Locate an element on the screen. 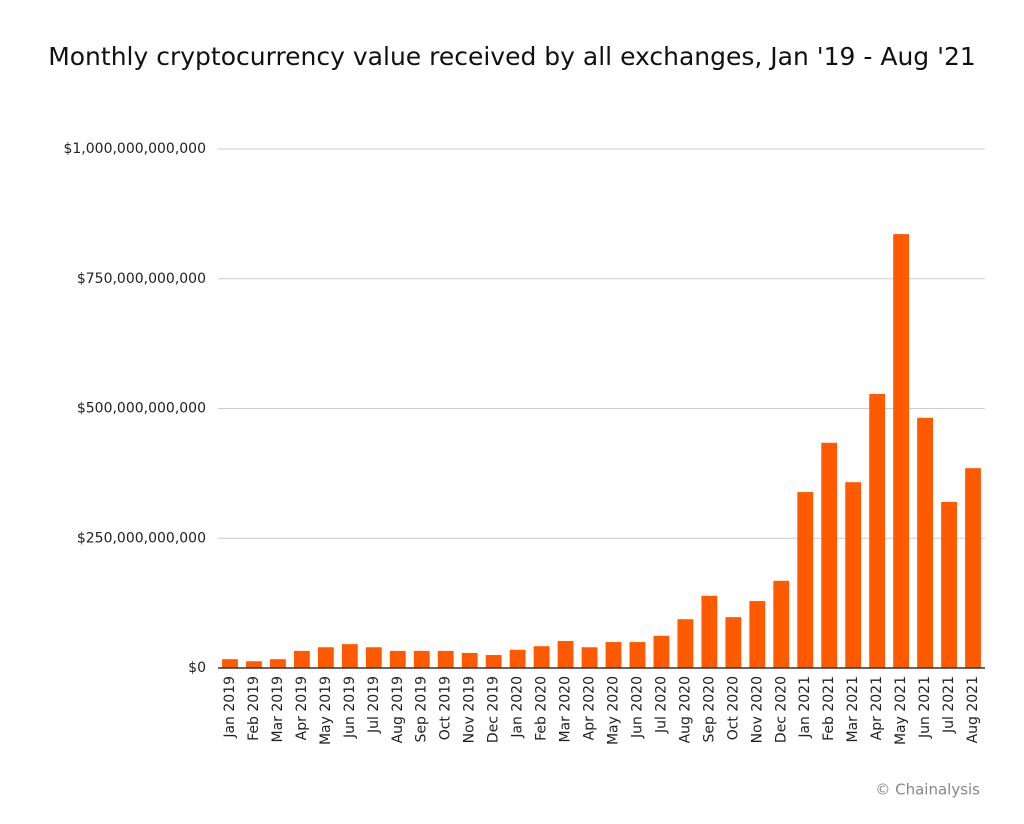 The height and width of the screenshot is (824, 1024). x-tick-label: Dec 2020 is located at coordinates (781, 709).